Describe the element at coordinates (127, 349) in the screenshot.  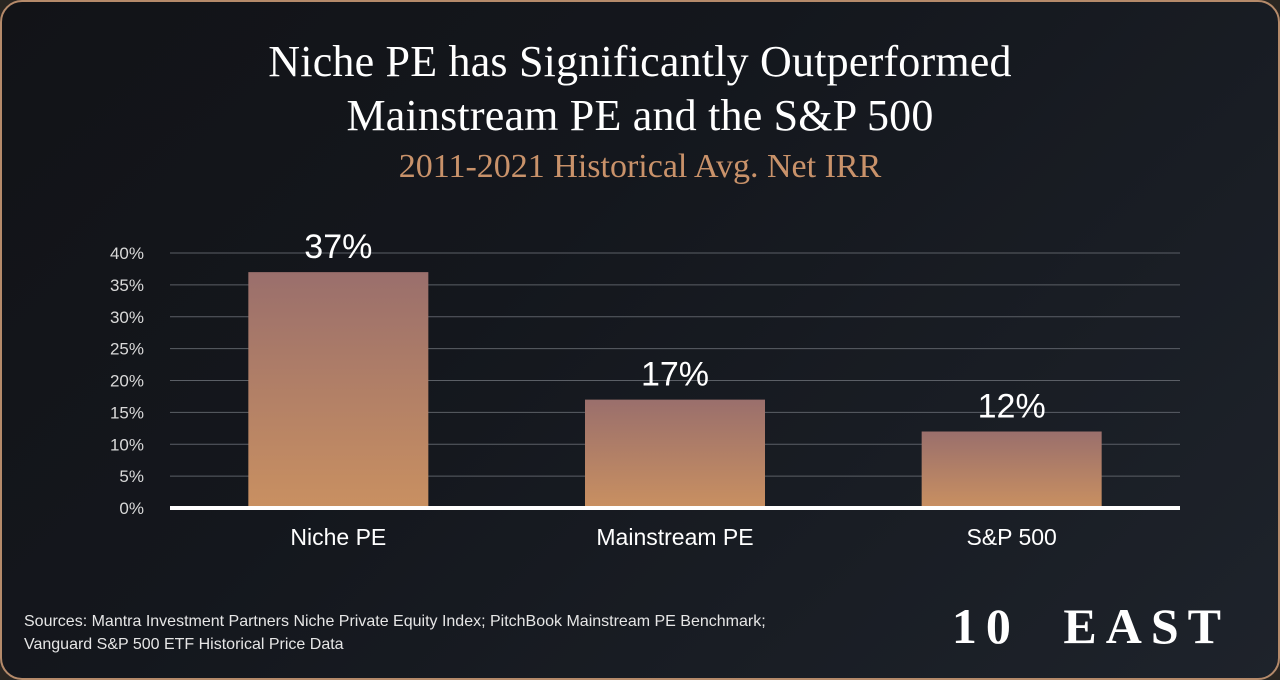
I see `y-tick-label: 25%` at that location.